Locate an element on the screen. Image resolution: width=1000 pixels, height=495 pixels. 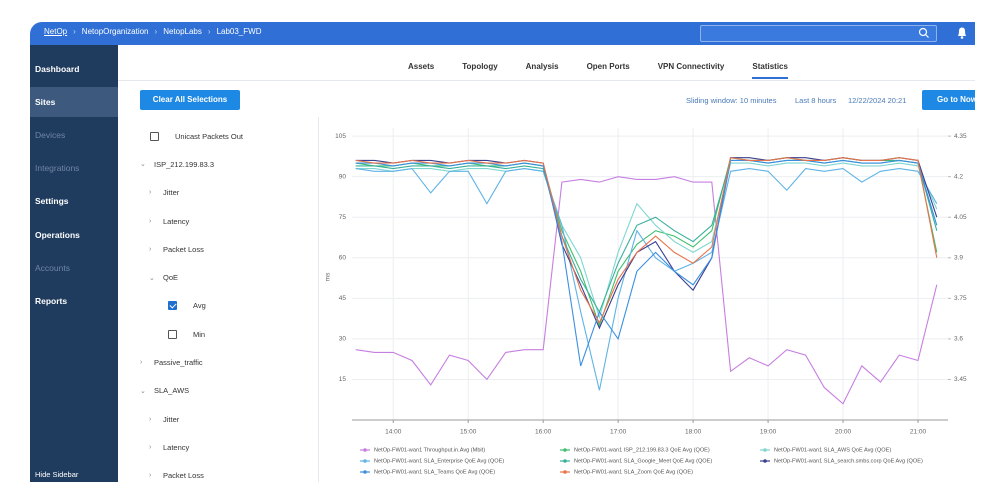
y-tick-label: 30 is located at coordinates (343, 339).